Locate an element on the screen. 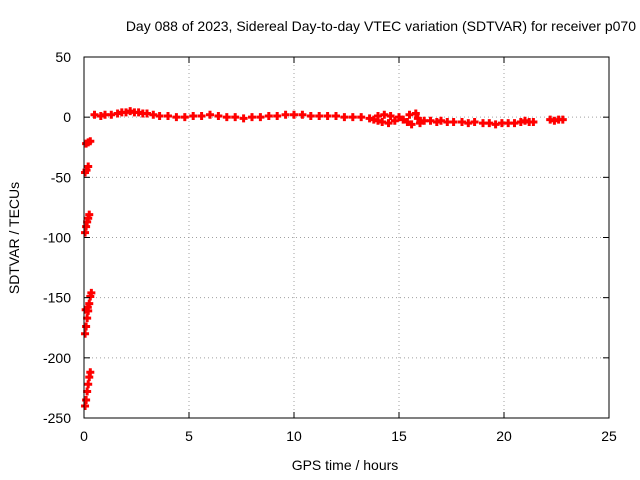 The image size is (640, 480). x-tick-label: 15 is located at coordinates (399, 436).